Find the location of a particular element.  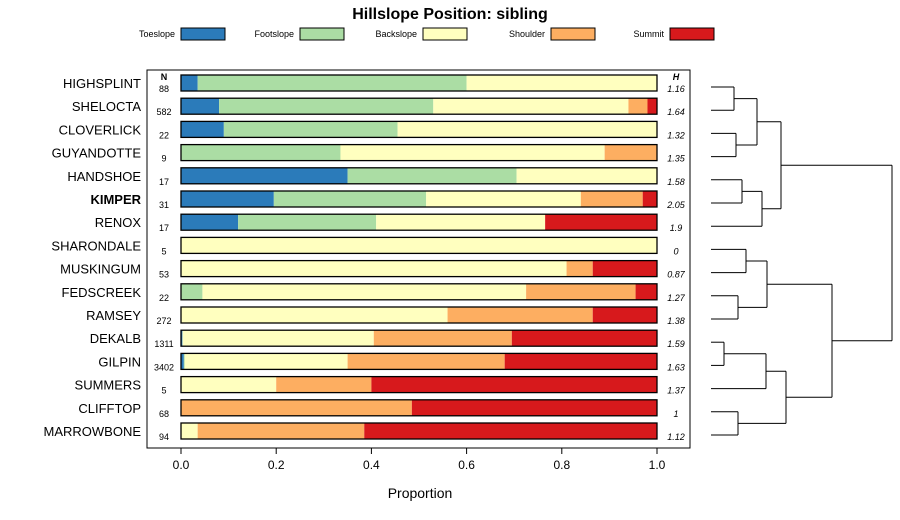

legend-label-shoulder: Shoulder is located at coordinates (527, 34).